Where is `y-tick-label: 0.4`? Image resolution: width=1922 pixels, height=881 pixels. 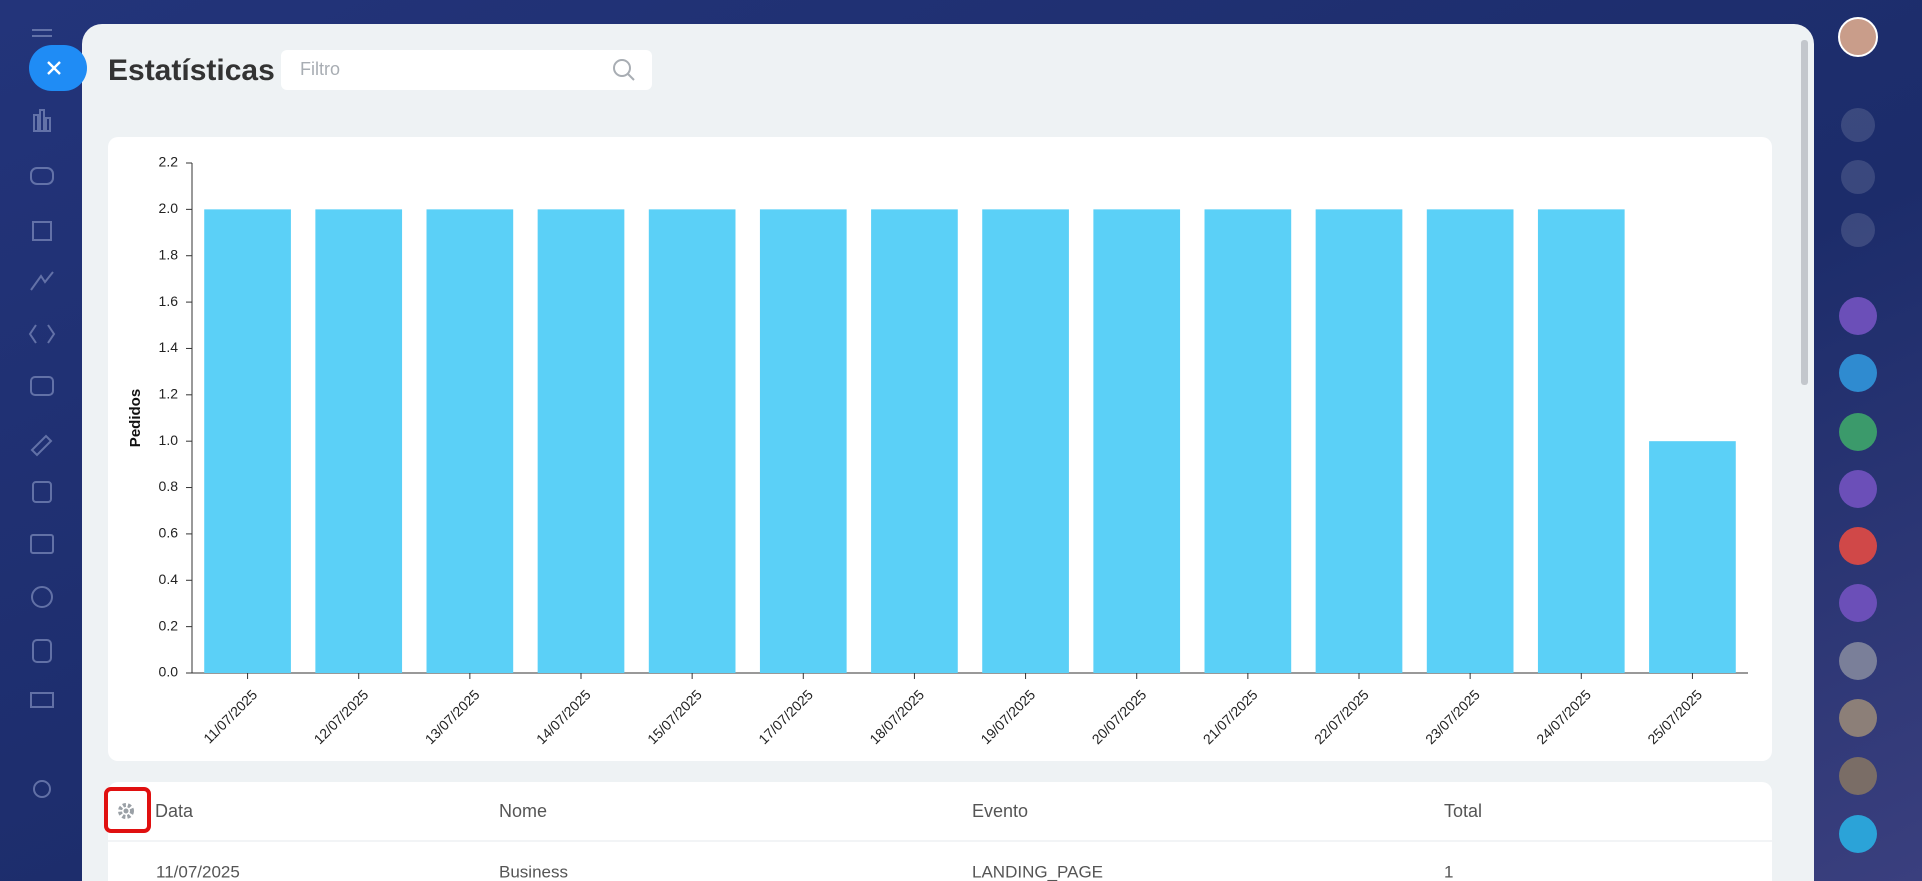
y-tick-label: 0.4 is located at coordinates (169, 579).